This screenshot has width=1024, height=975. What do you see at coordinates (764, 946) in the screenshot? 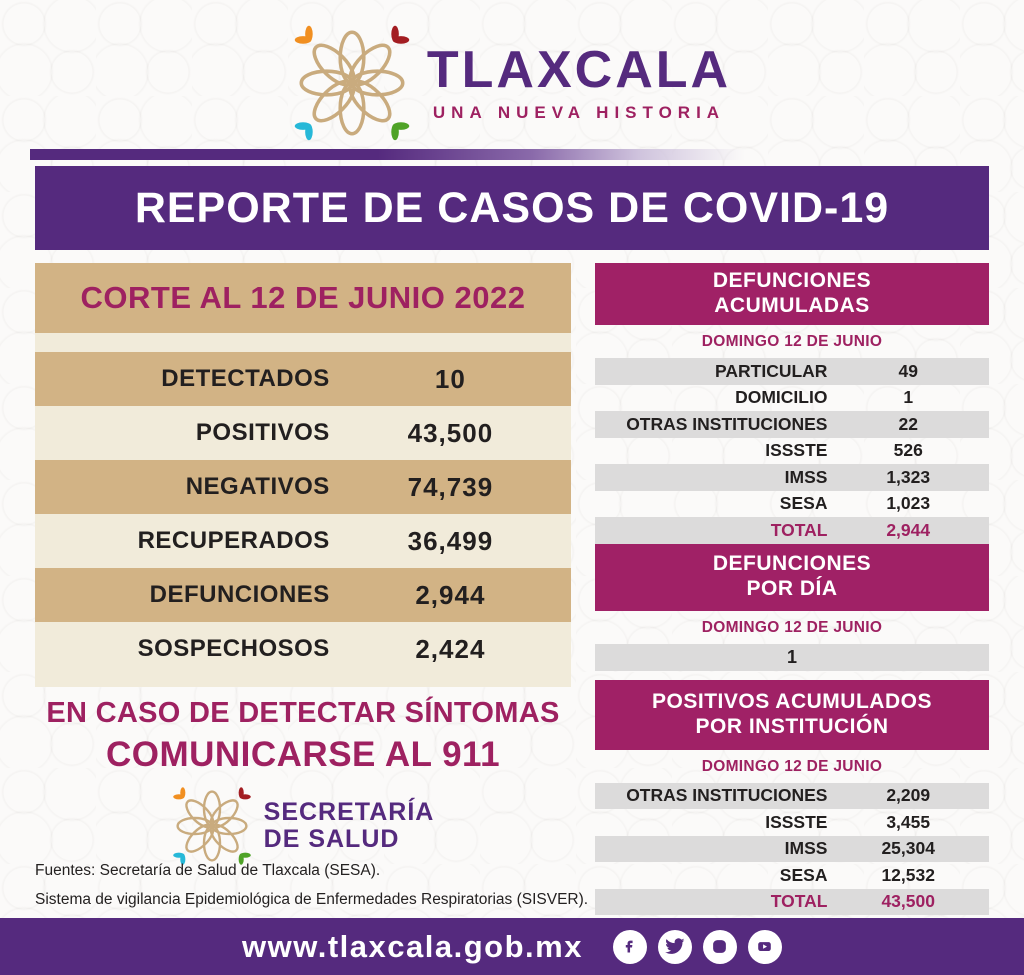
I see `youtube-icon` at bounding box center [764, 946].